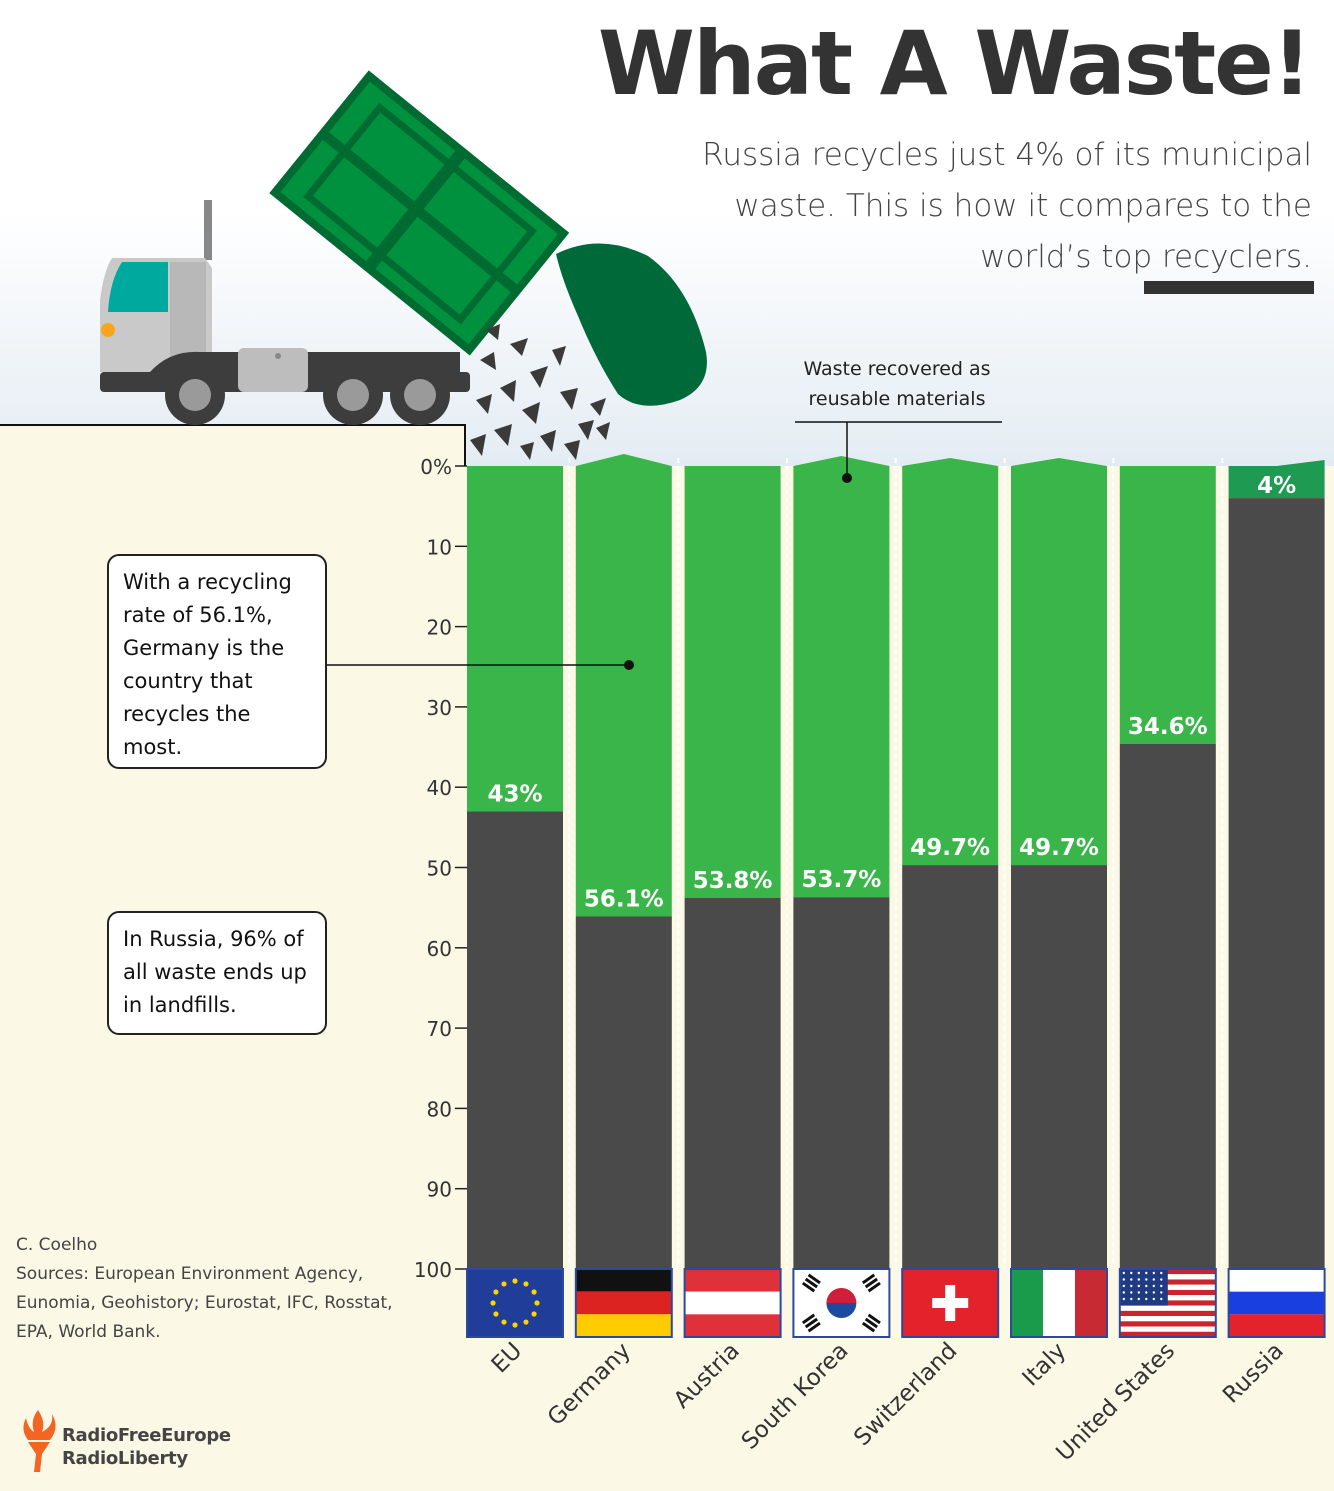 This screenshot has width=1334, height=1491. What do you see at coordinates (515, 639) in the screenshot?
I see `bar-recycled-eu` at bounding box center [515, 639].